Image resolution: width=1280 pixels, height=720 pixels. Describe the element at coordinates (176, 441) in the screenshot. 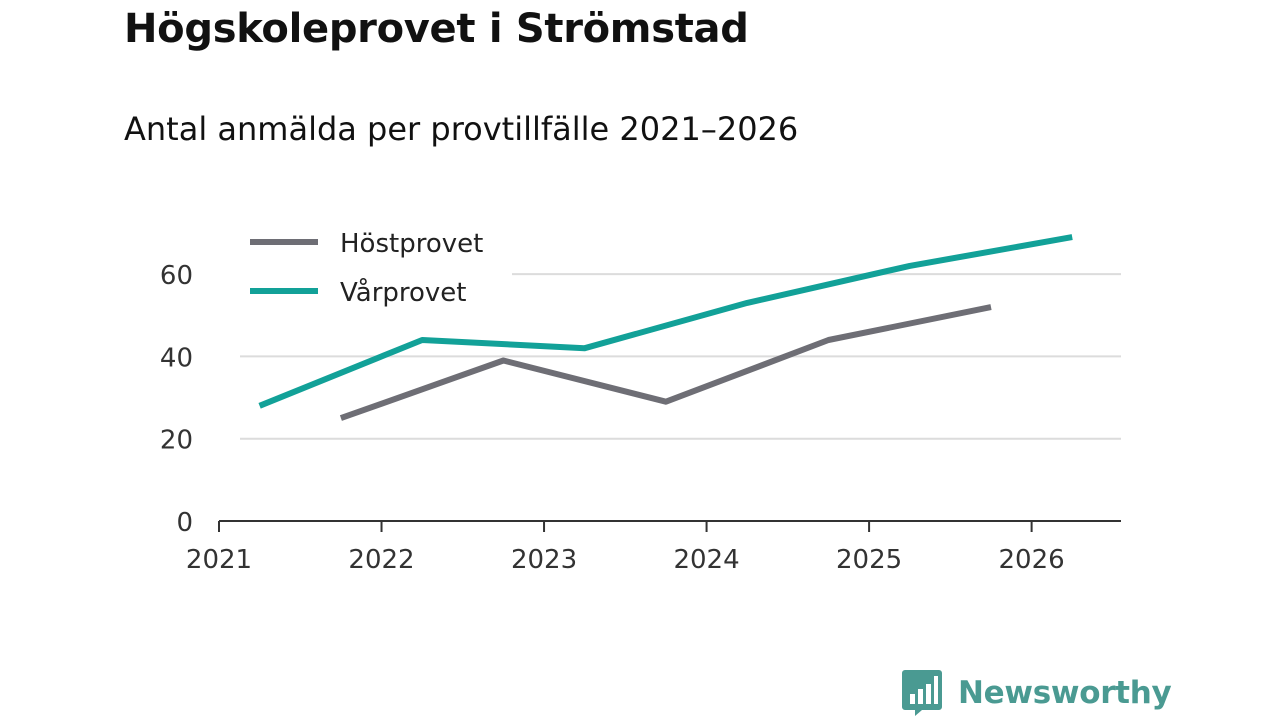

I see `y-tick-label-20: 20` at that location.